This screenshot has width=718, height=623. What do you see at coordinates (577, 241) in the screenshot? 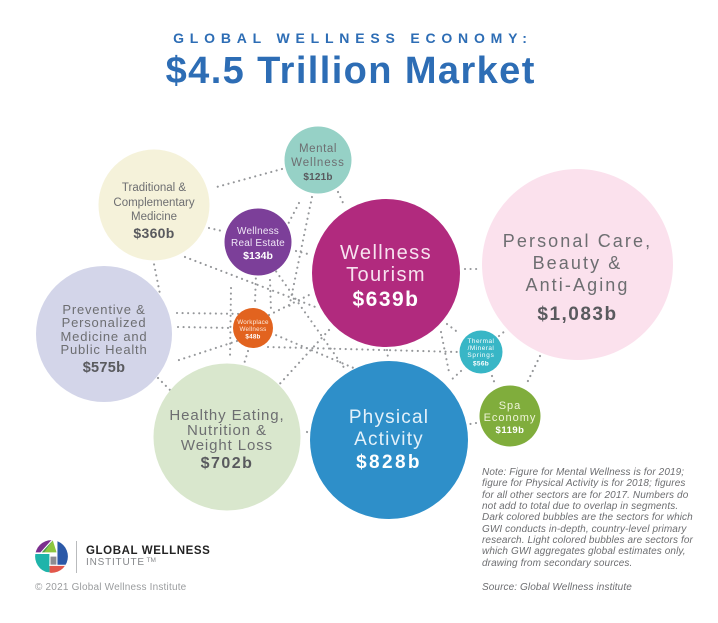
I see `svg-text: Personal Care,` at bounding box center [577, 241].